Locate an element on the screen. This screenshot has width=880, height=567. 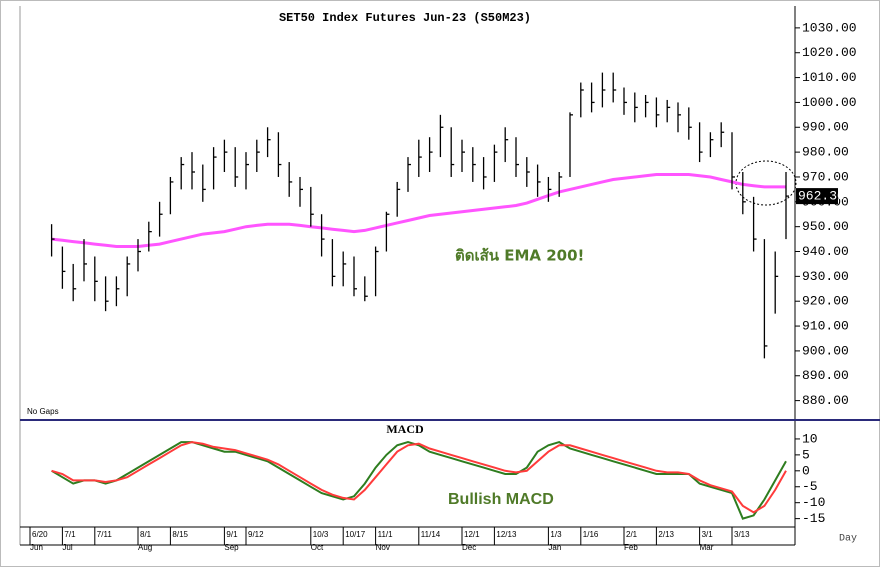
last-price-box is located at coordinates (817, 196).